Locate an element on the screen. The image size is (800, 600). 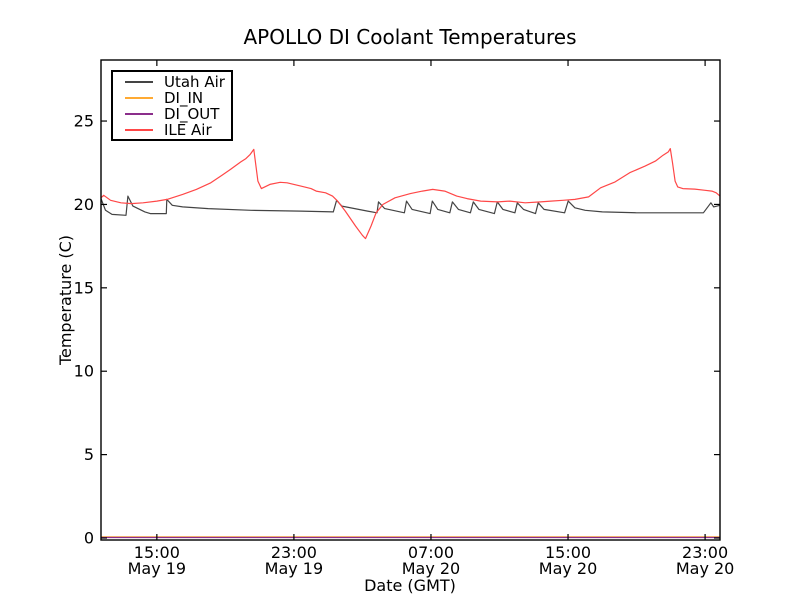
x-tick-label: 07:00 May 20 is located at coordinates (431, 560).